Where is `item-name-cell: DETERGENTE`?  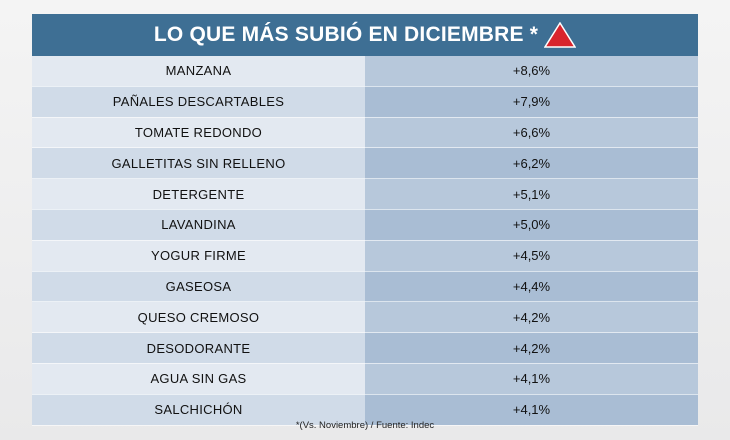
item-name-cell: DETERGENTE is located at coordinates (198, 194).